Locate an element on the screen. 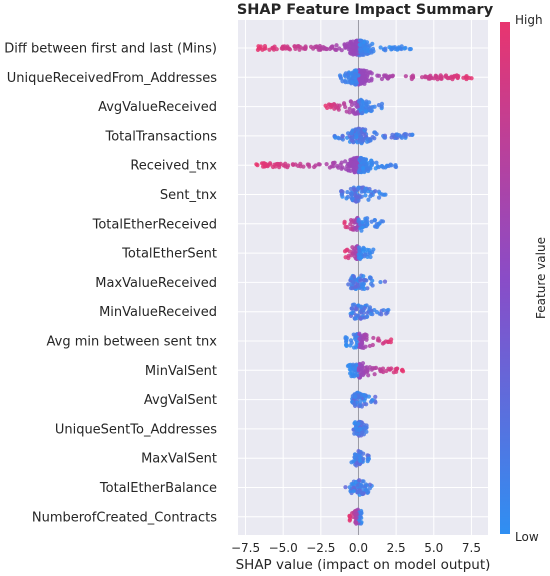 This screenshot has height=576, width=550. feature-label: MaxValSent is located at coordinates (179, 459).